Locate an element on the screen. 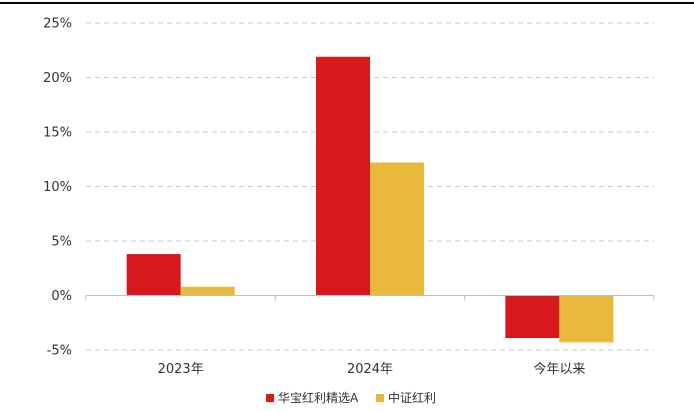 The height and width of the screenshot is (411, 694). x-tick-label: 2024年 is located at coordinates (370, 369).